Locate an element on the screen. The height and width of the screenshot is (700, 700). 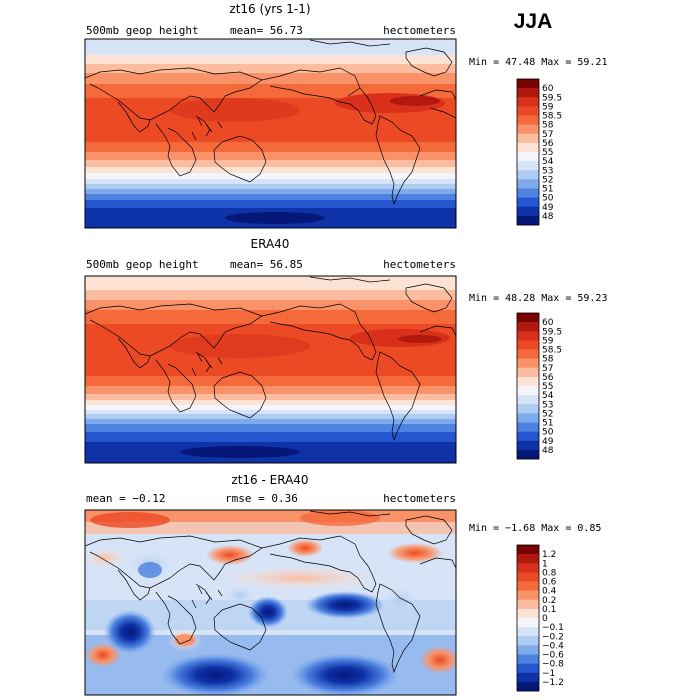
panel-title: zt16 (yrs 1-1) is located at coordinates (269, 9).